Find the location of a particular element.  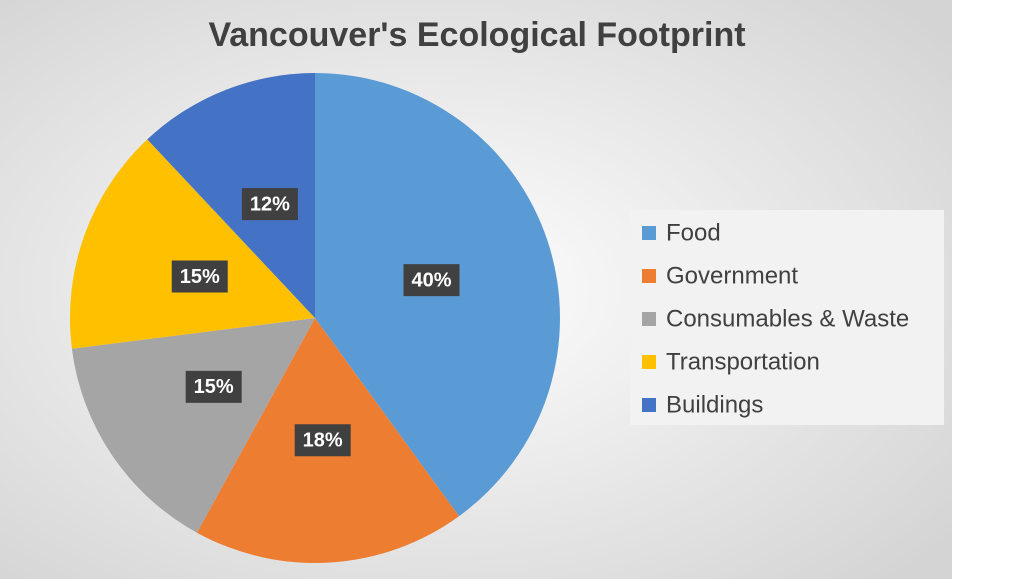

legend-label: Food is located at coordinates (693, 232).